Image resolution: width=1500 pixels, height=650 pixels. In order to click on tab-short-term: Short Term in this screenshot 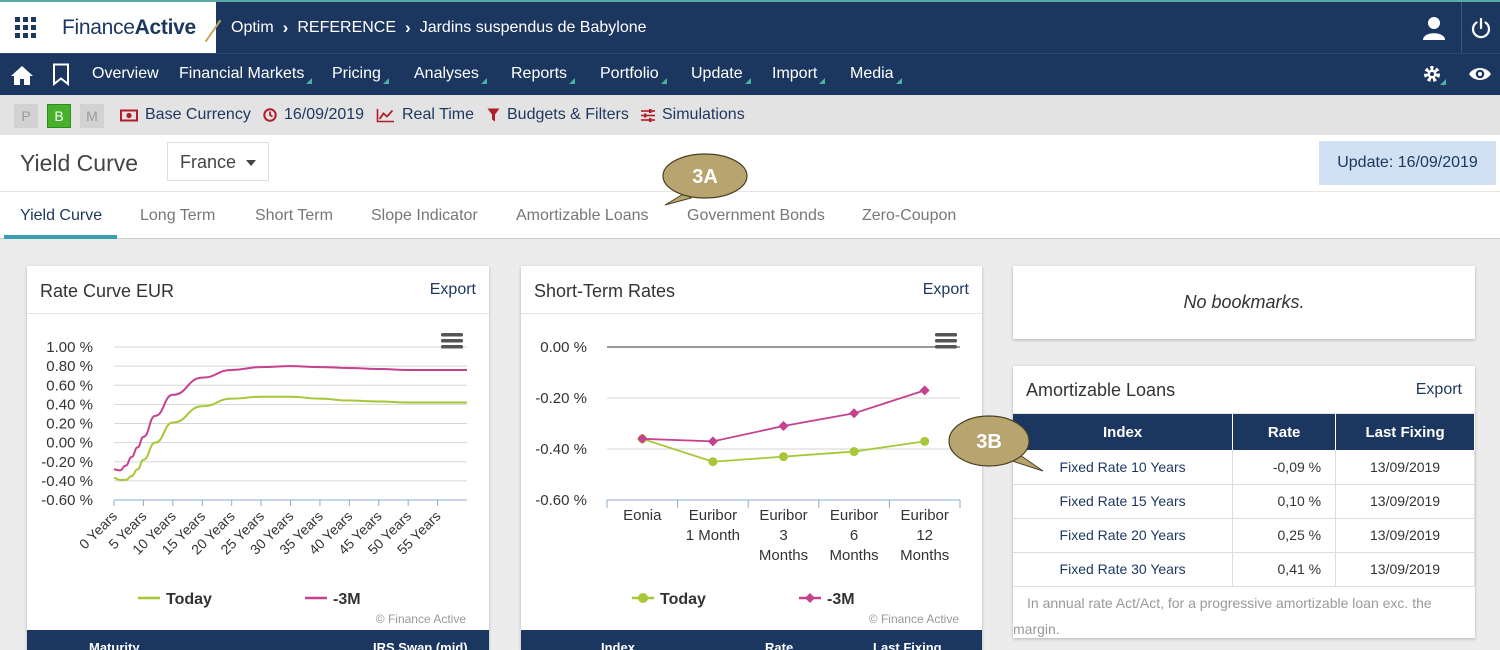, I will do `click(294, 215)`.